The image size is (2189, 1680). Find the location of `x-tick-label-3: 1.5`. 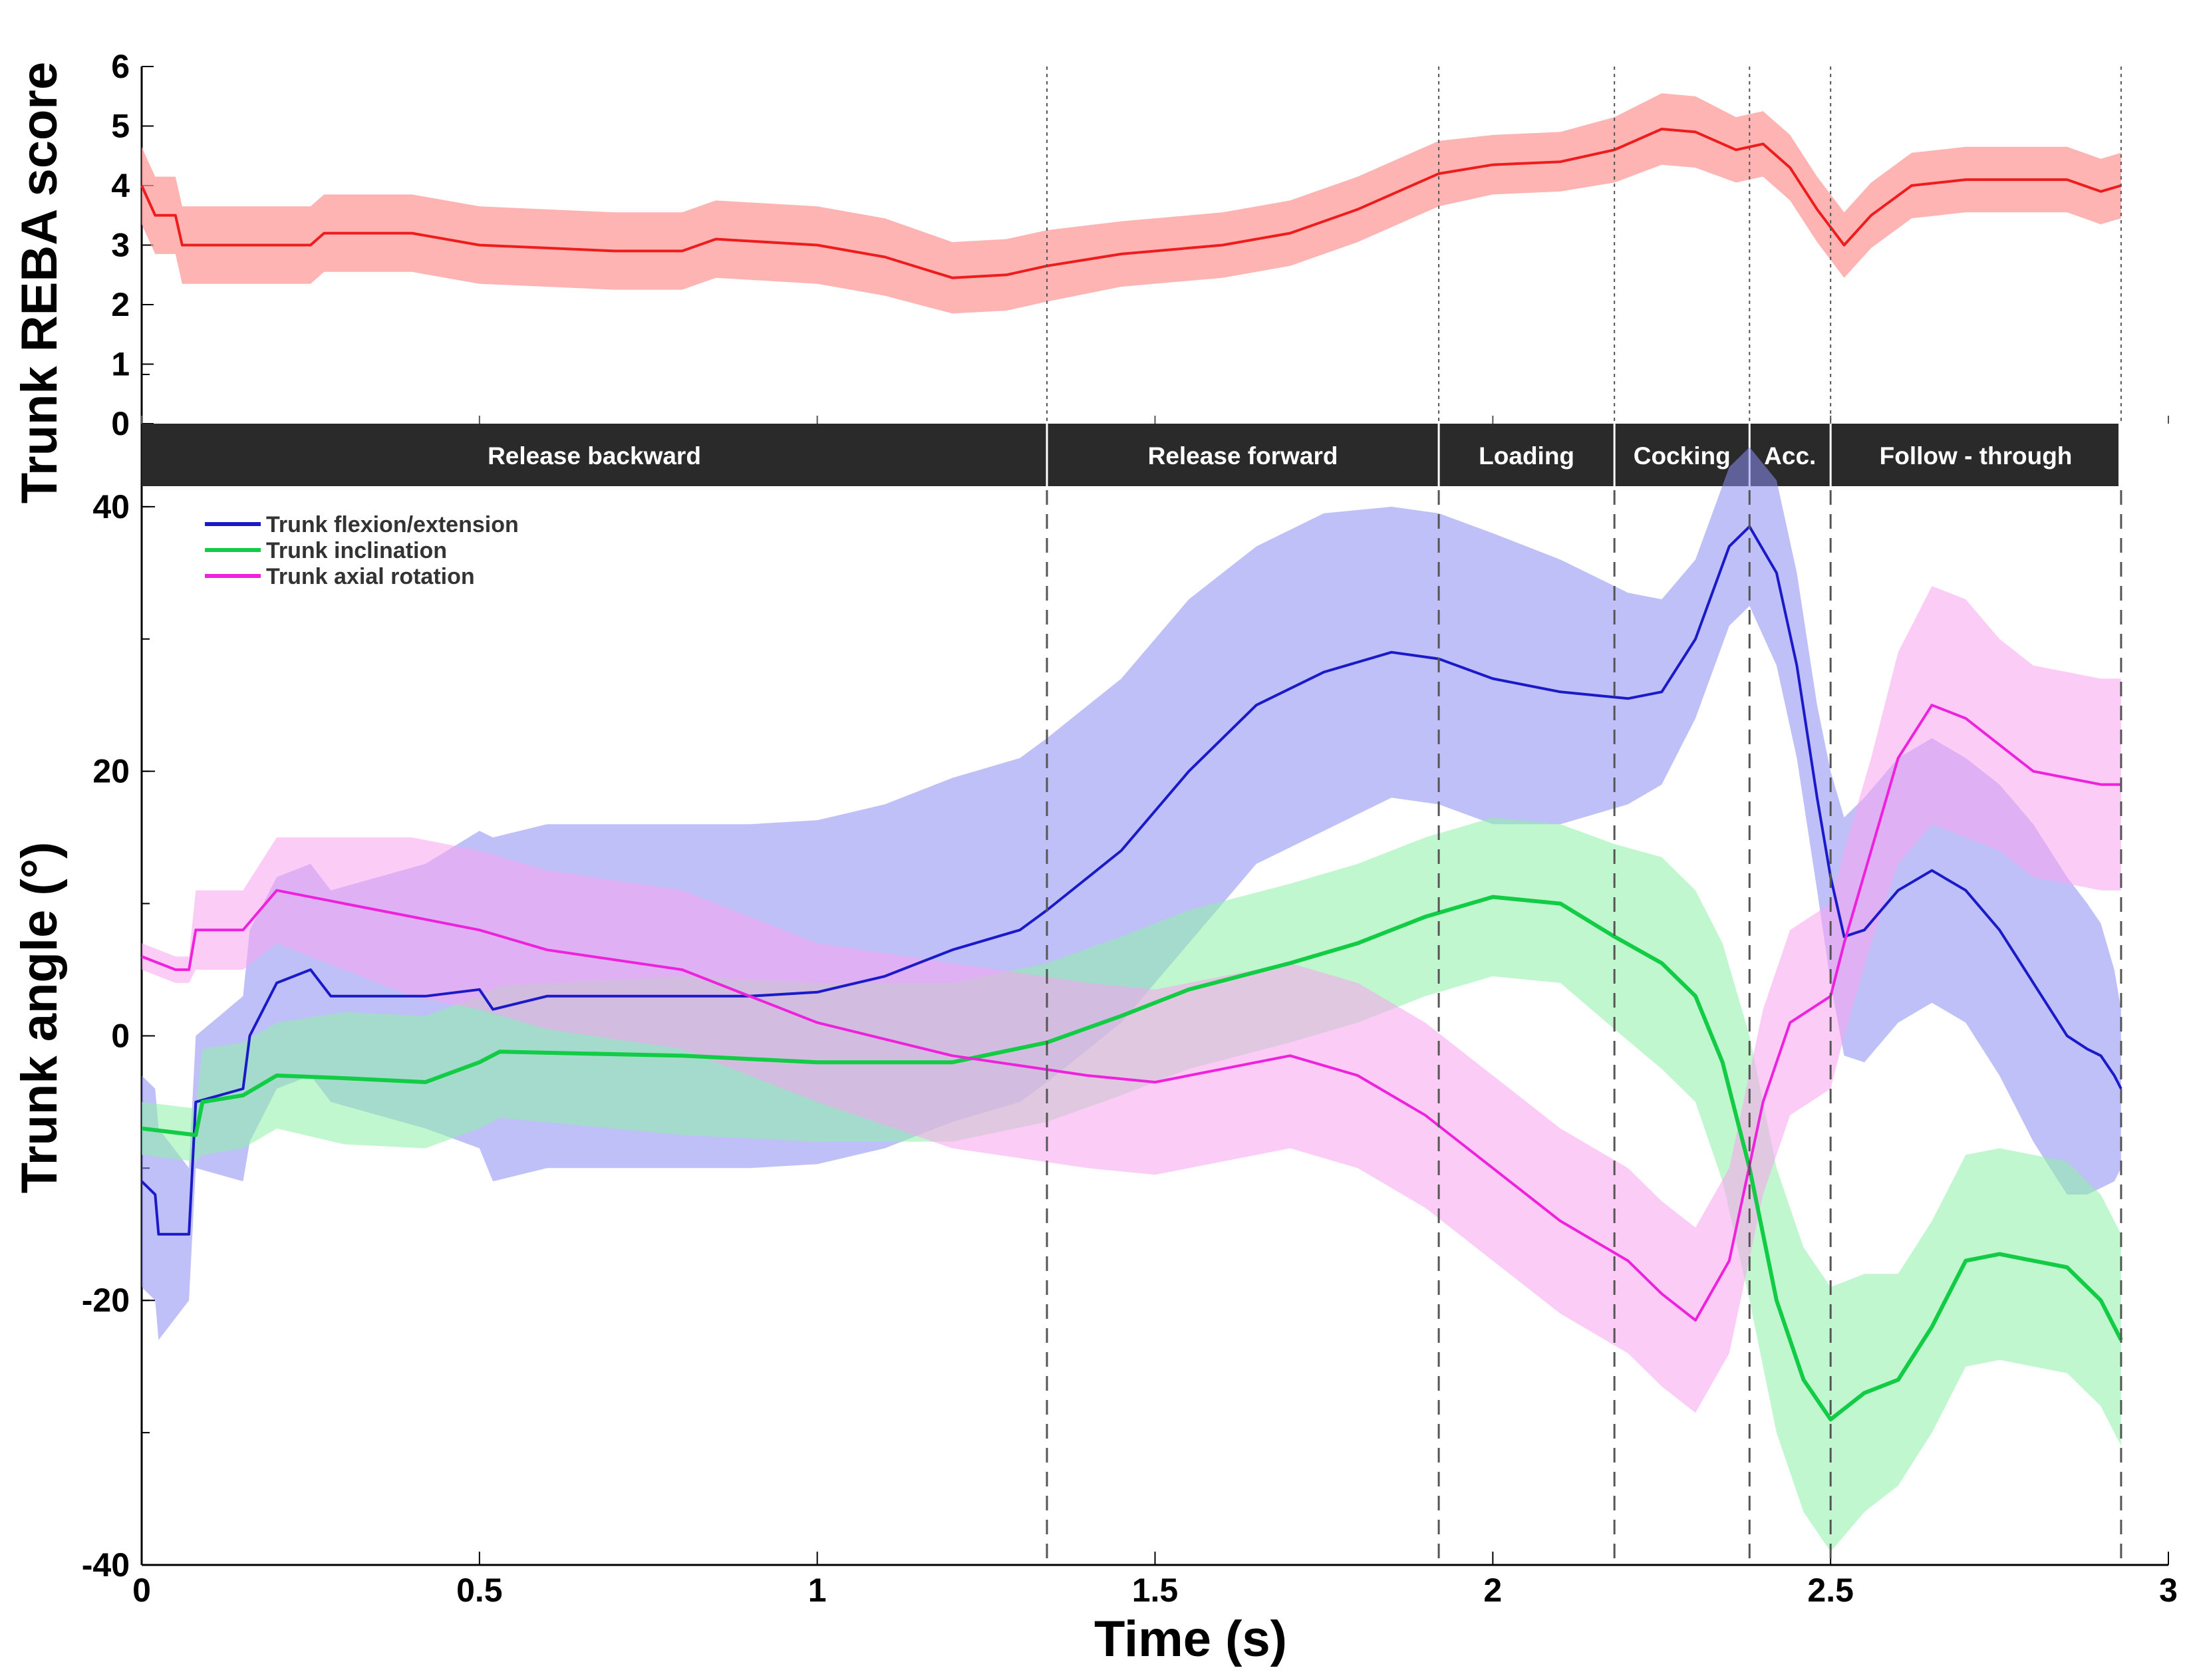

x-tick-label-3: 1.5 is located at coordinates (1155, 1590).